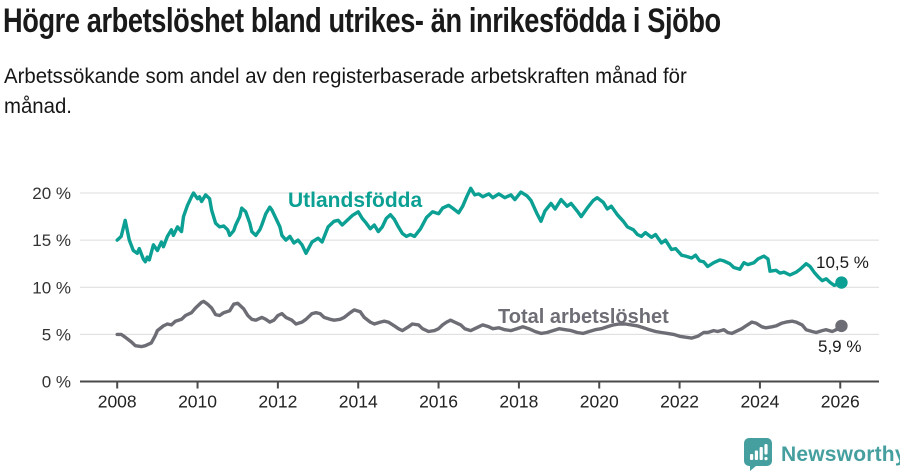  Describe the element at coordinates (759, 402) in the screenshot. I see `x-tick-label: 2024` at that location.